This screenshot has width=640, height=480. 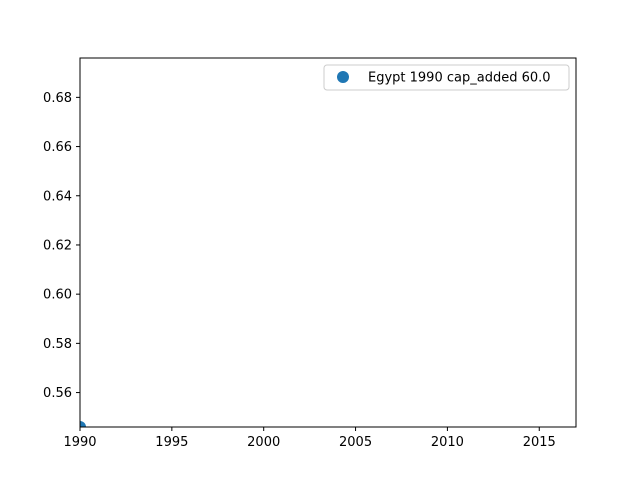 I want to click on y-tick-label: 0.56, so click(x=57, y=393).